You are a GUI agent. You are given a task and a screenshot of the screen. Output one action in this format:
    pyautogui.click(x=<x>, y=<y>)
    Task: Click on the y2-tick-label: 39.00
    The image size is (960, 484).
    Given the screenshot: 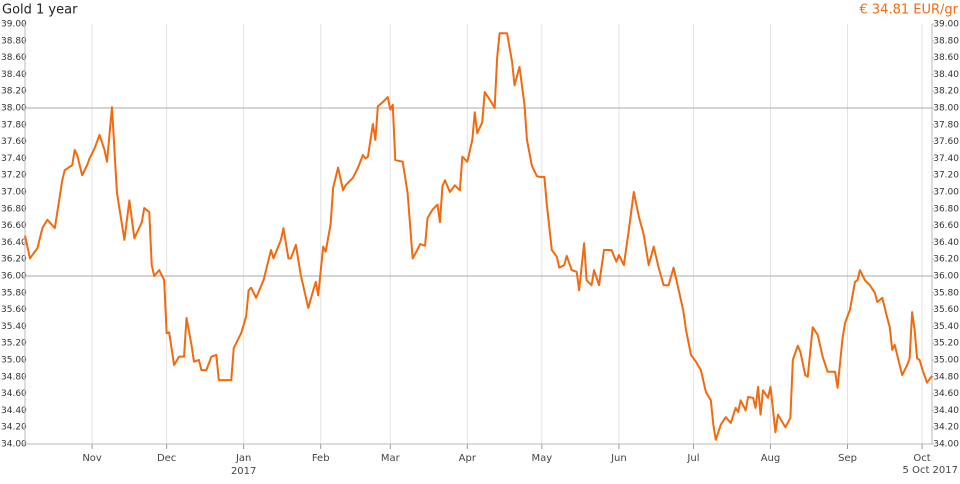 What is the action you would take?
    pyautogui.click(x=946, y=25)
    